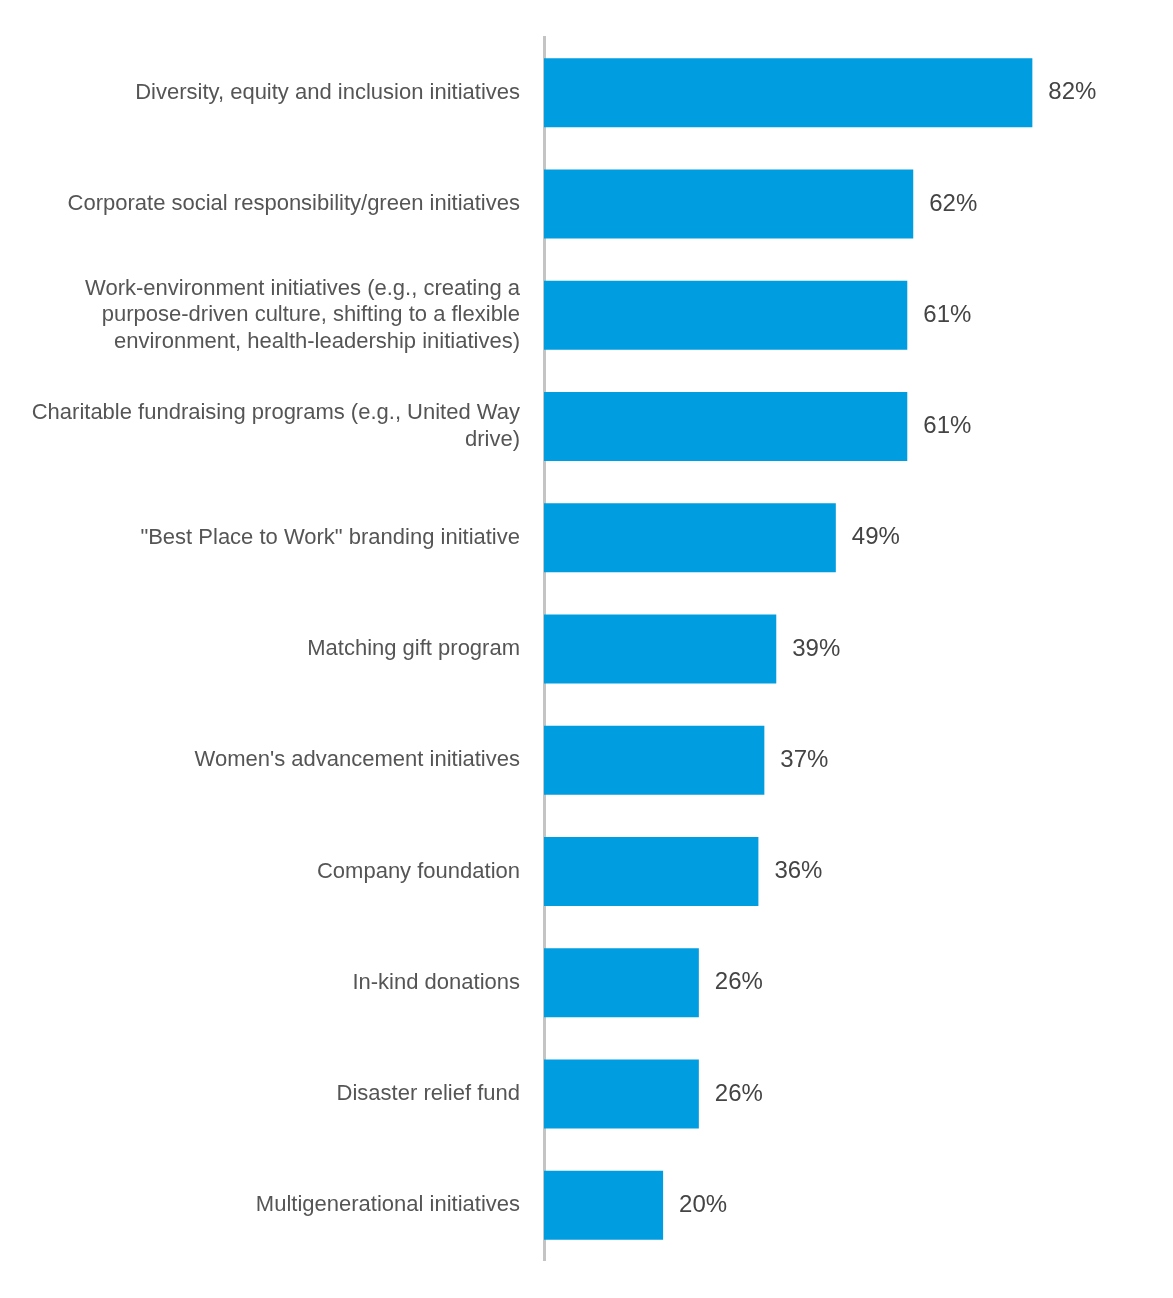 This screenshot has width=1173, height=1298. Describe the element at coordinates (387, 1204) in the screenshot. I see `y-tick-label: Multigenerational initiatives` at that location.